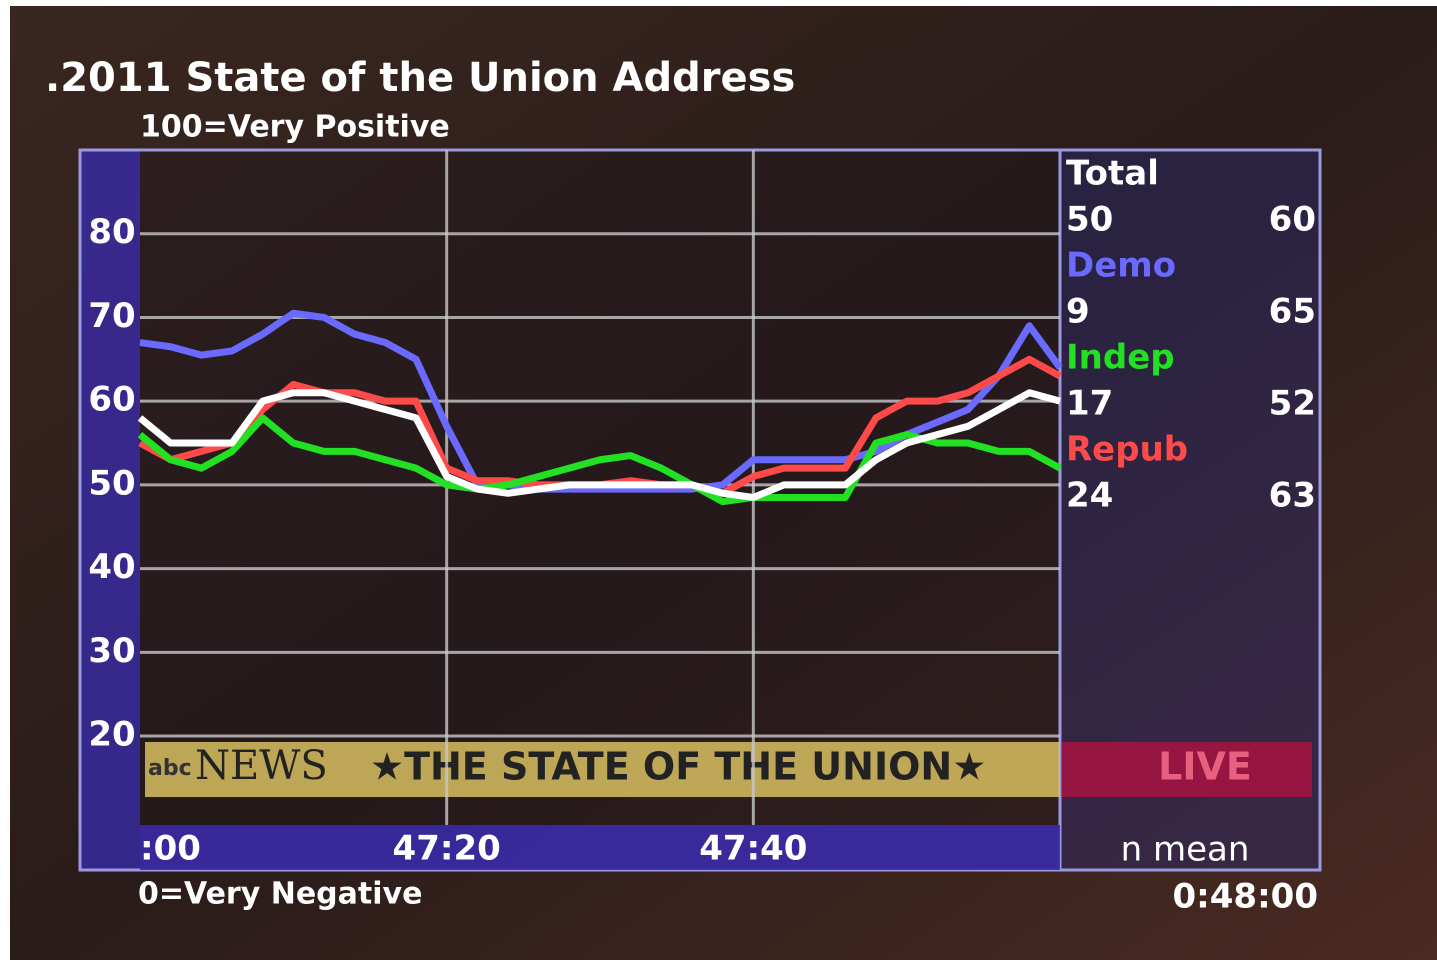 This screenshot has width=1437, height=960. I want to click on bottom-note: 0=Very Negative, so click(280, 894).